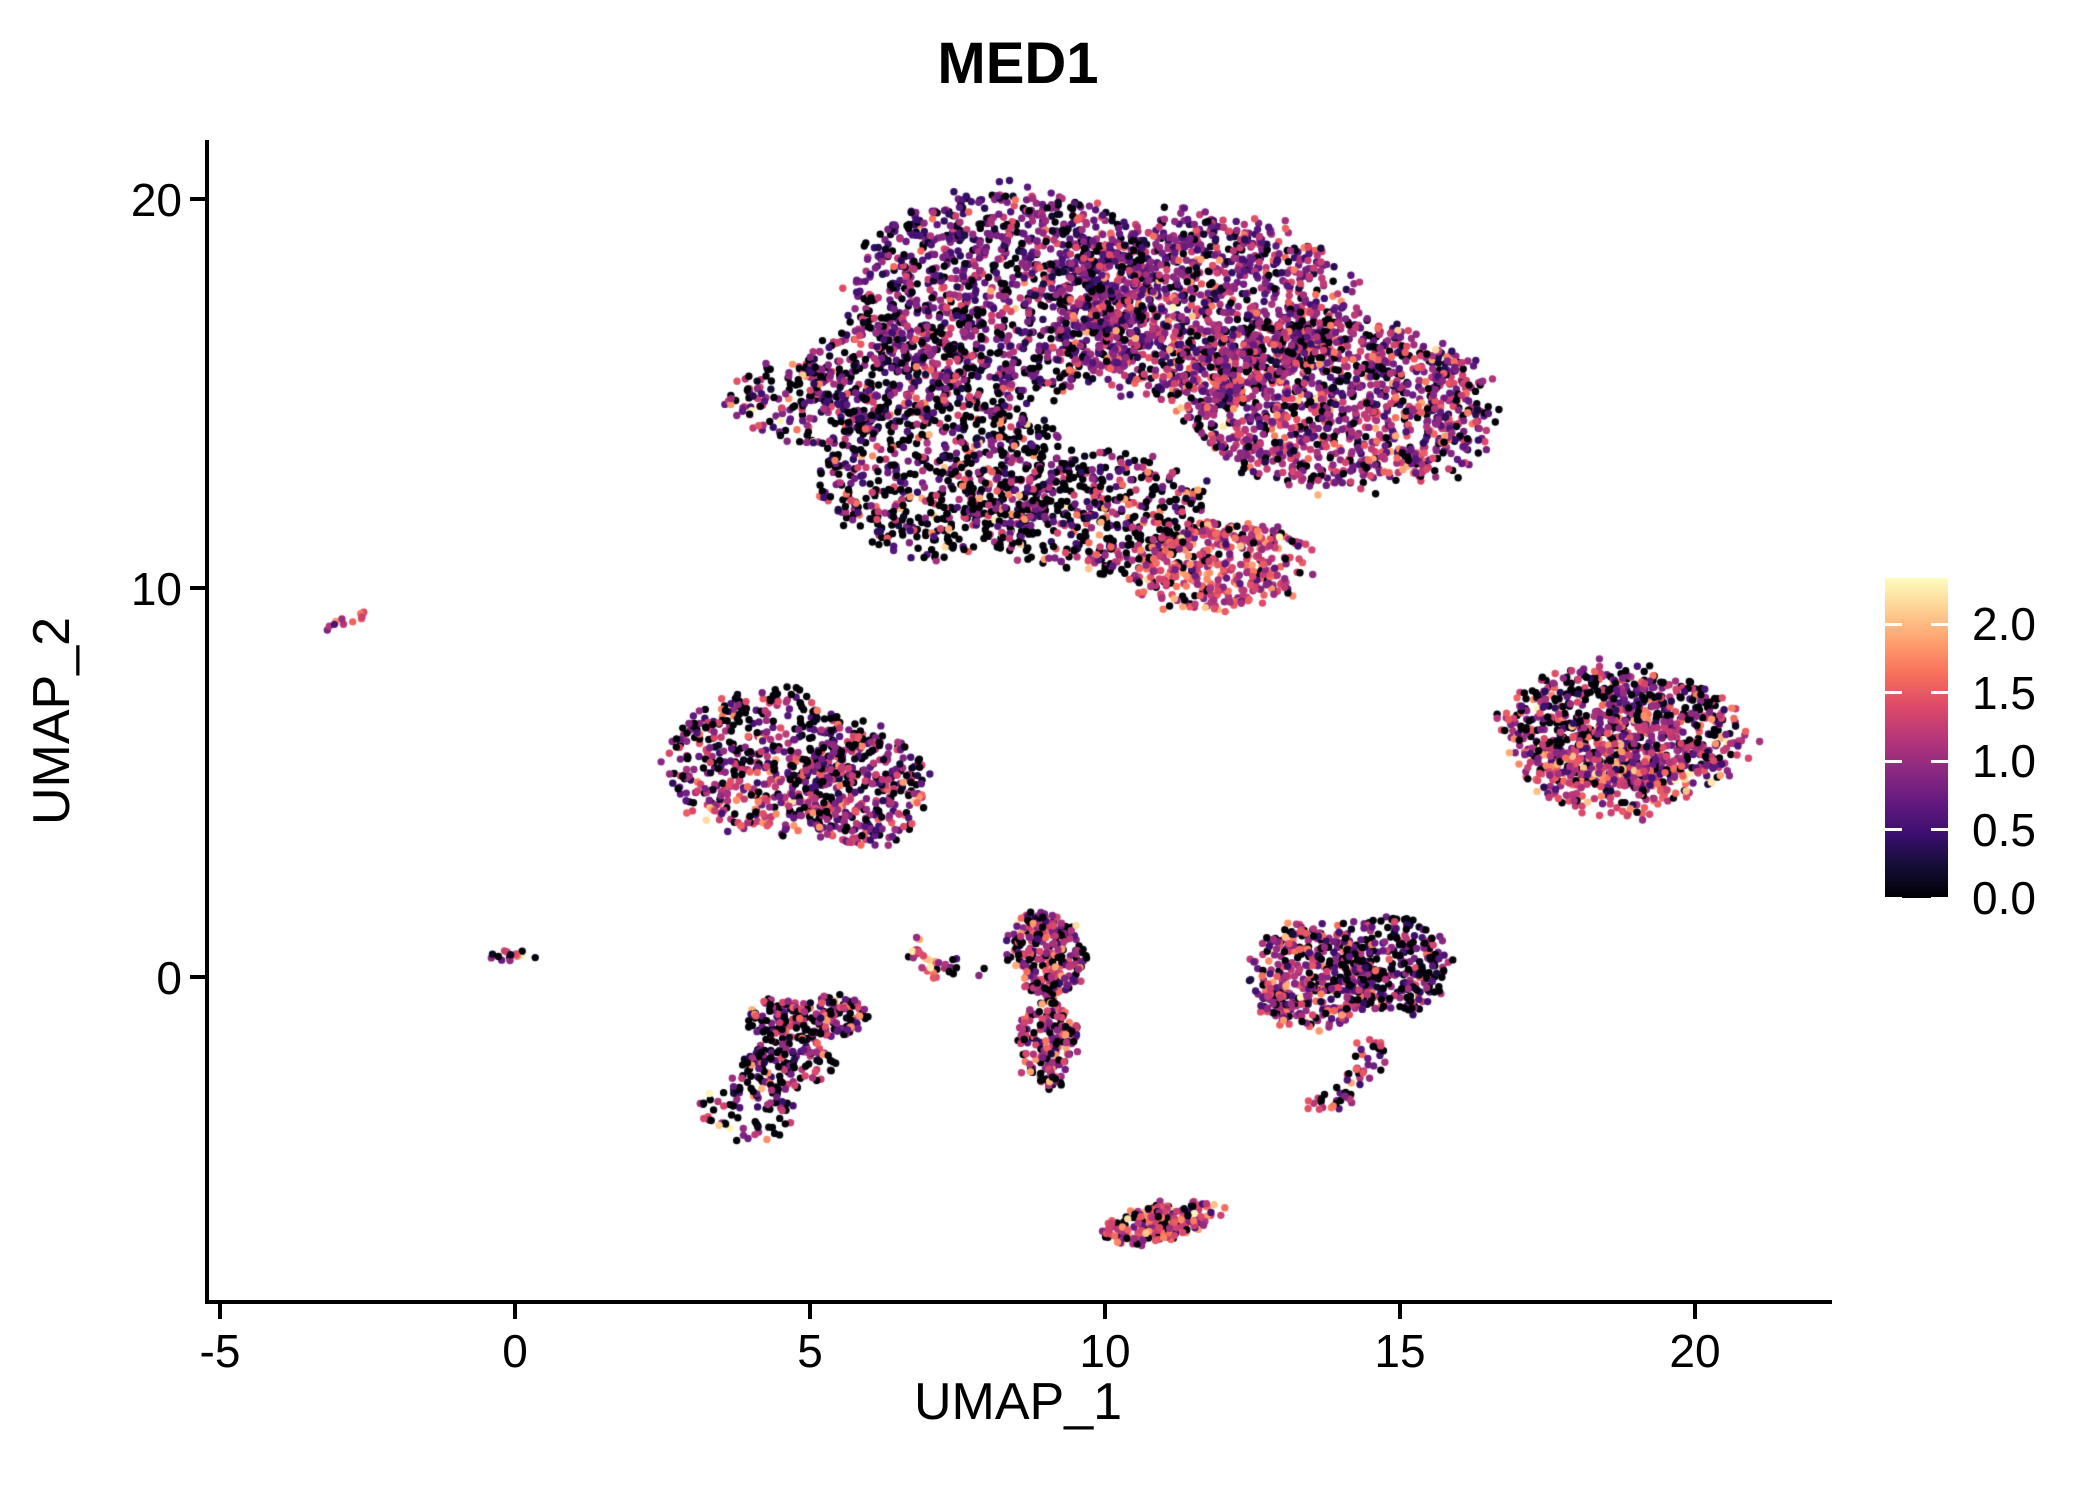  Describe the element at coordinates (2004, 761) in the screenshot. I see `colorbar-tick-label: 1.0` at that location.